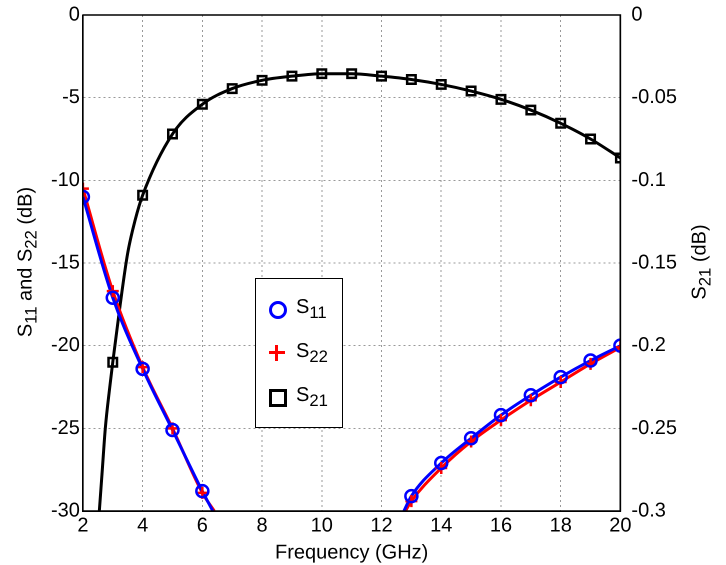  I want to click on y-tick-label: -15, so click(65, 263).